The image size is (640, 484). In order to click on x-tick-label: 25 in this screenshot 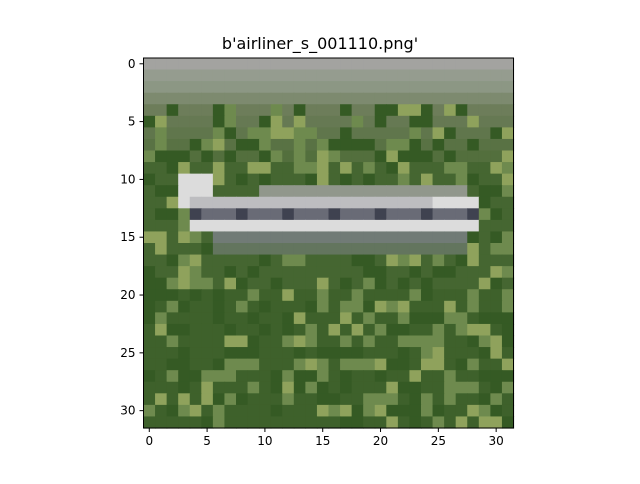, I will do `click(438, 441)`.